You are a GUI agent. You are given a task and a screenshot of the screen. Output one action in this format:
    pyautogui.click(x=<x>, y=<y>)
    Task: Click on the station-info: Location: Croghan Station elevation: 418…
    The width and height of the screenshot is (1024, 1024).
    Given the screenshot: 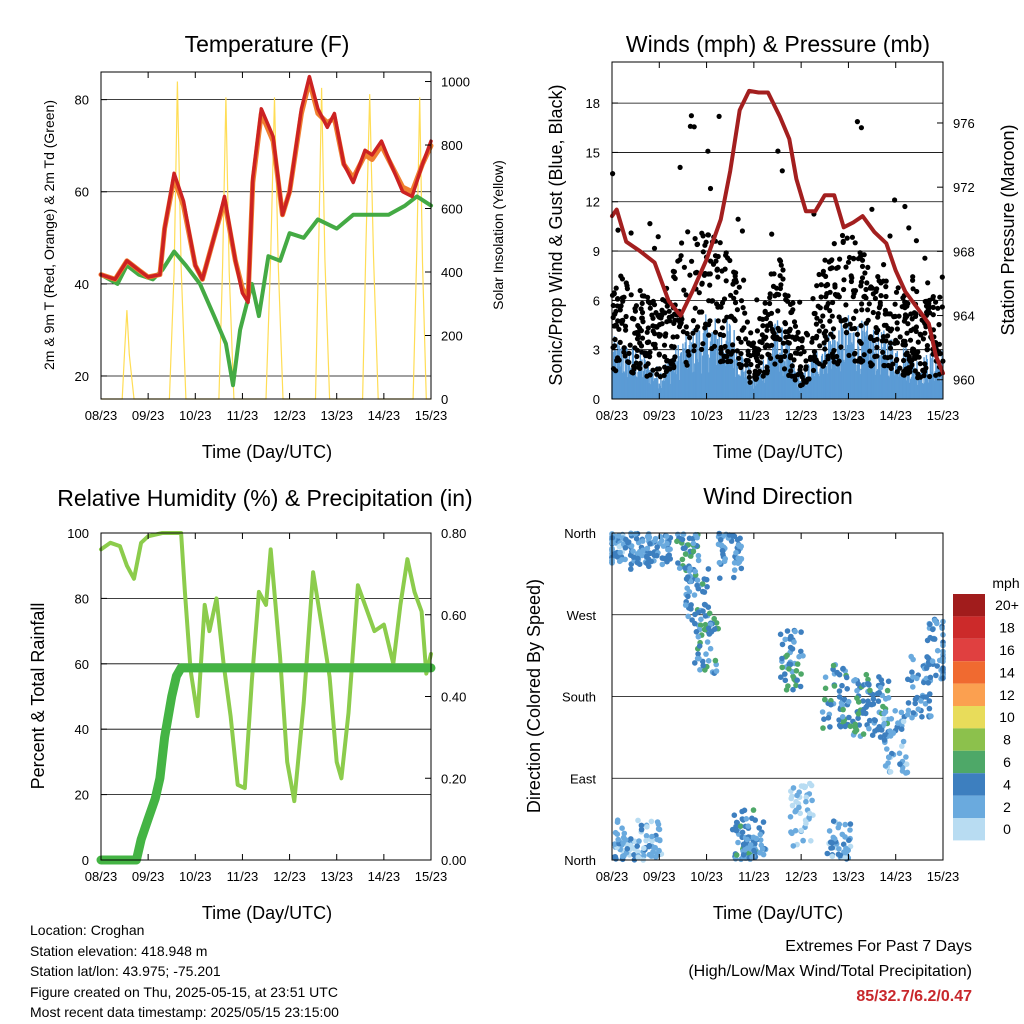 What is the action you would take?
    pyautogui.click(x=184, y=971)
    